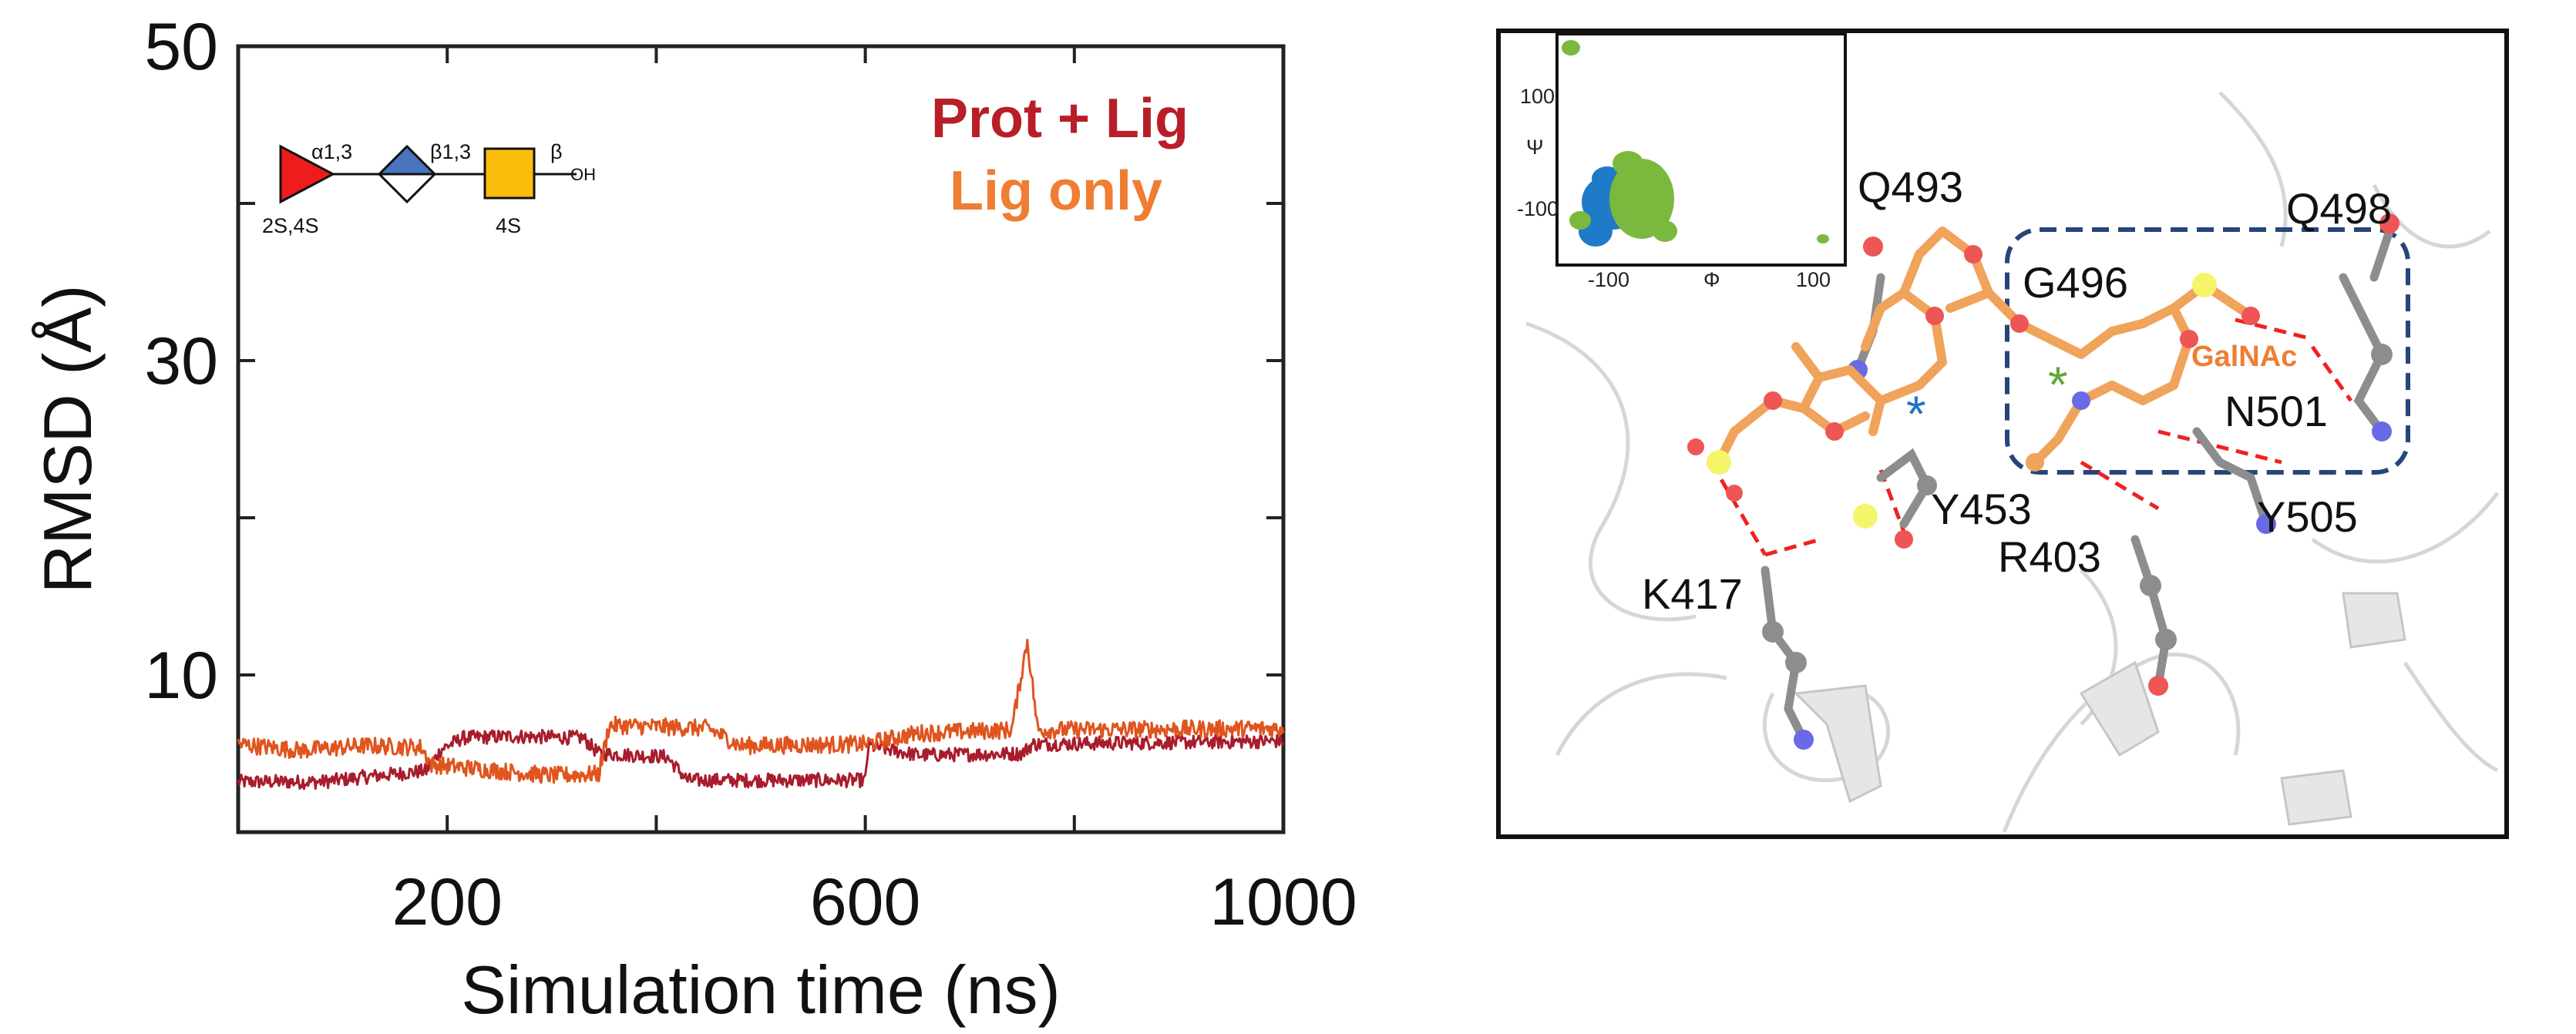  What do you see at coordinates (2339, 208) in the screenshot?
I see `label-q498: Q498` at bounding box center [2339, 208].